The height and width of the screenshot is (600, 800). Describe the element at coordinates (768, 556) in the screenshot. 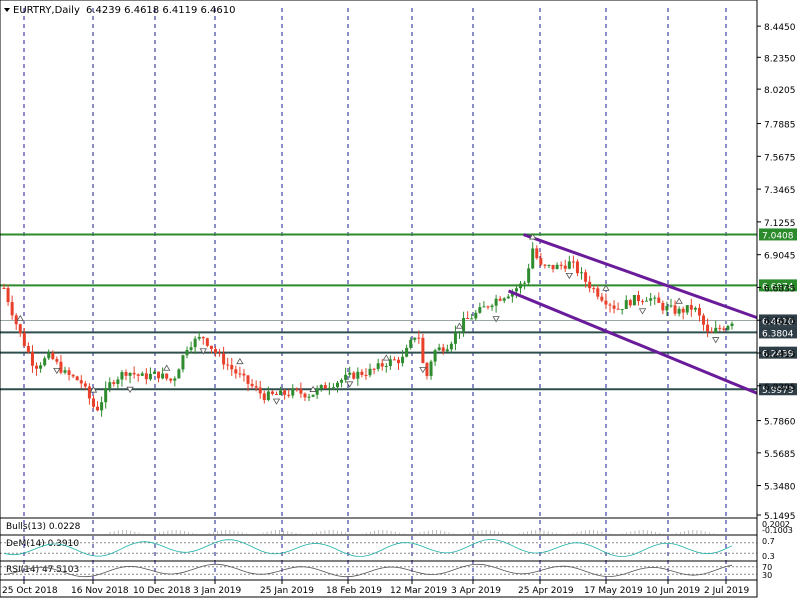

I see `indicator-level-label: 0.3` at that location.